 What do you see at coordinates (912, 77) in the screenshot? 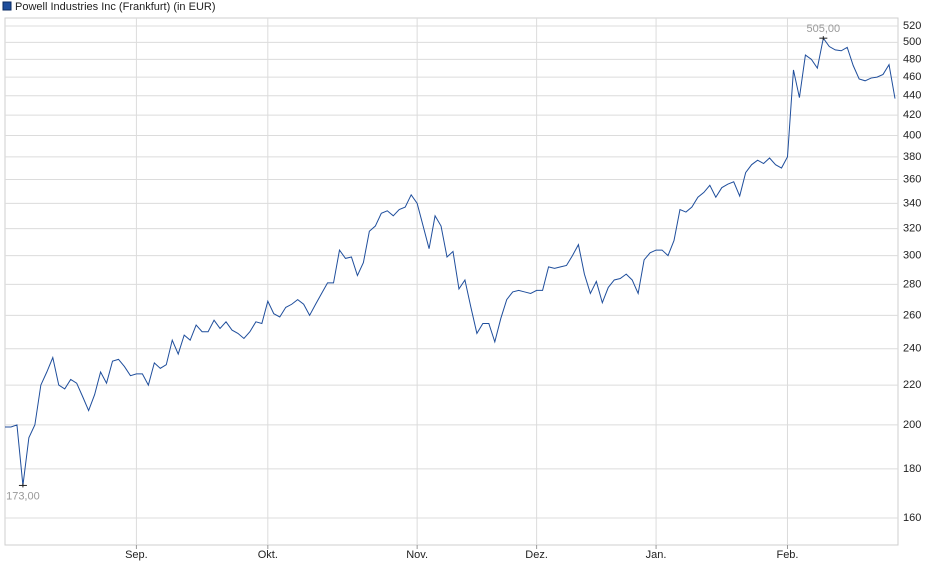
I see `y-tick-label: 460` at bounding box center [912, 77].